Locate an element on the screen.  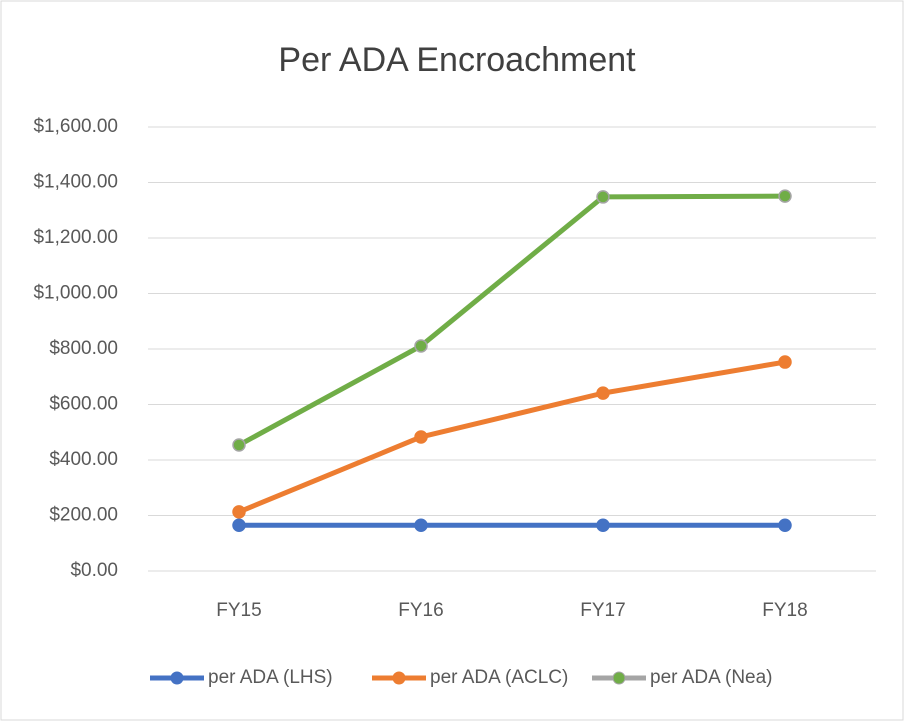
y-tick-label: $1,400.00 is located at coordinates (75, 182).